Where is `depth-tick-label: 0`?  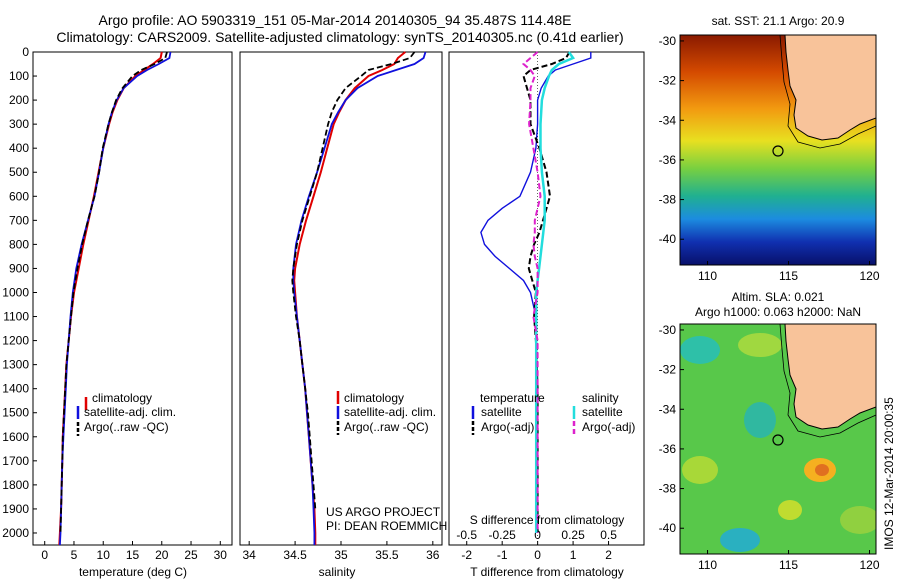
depth-tick-label: 0 is located at coordinates (25, 52).